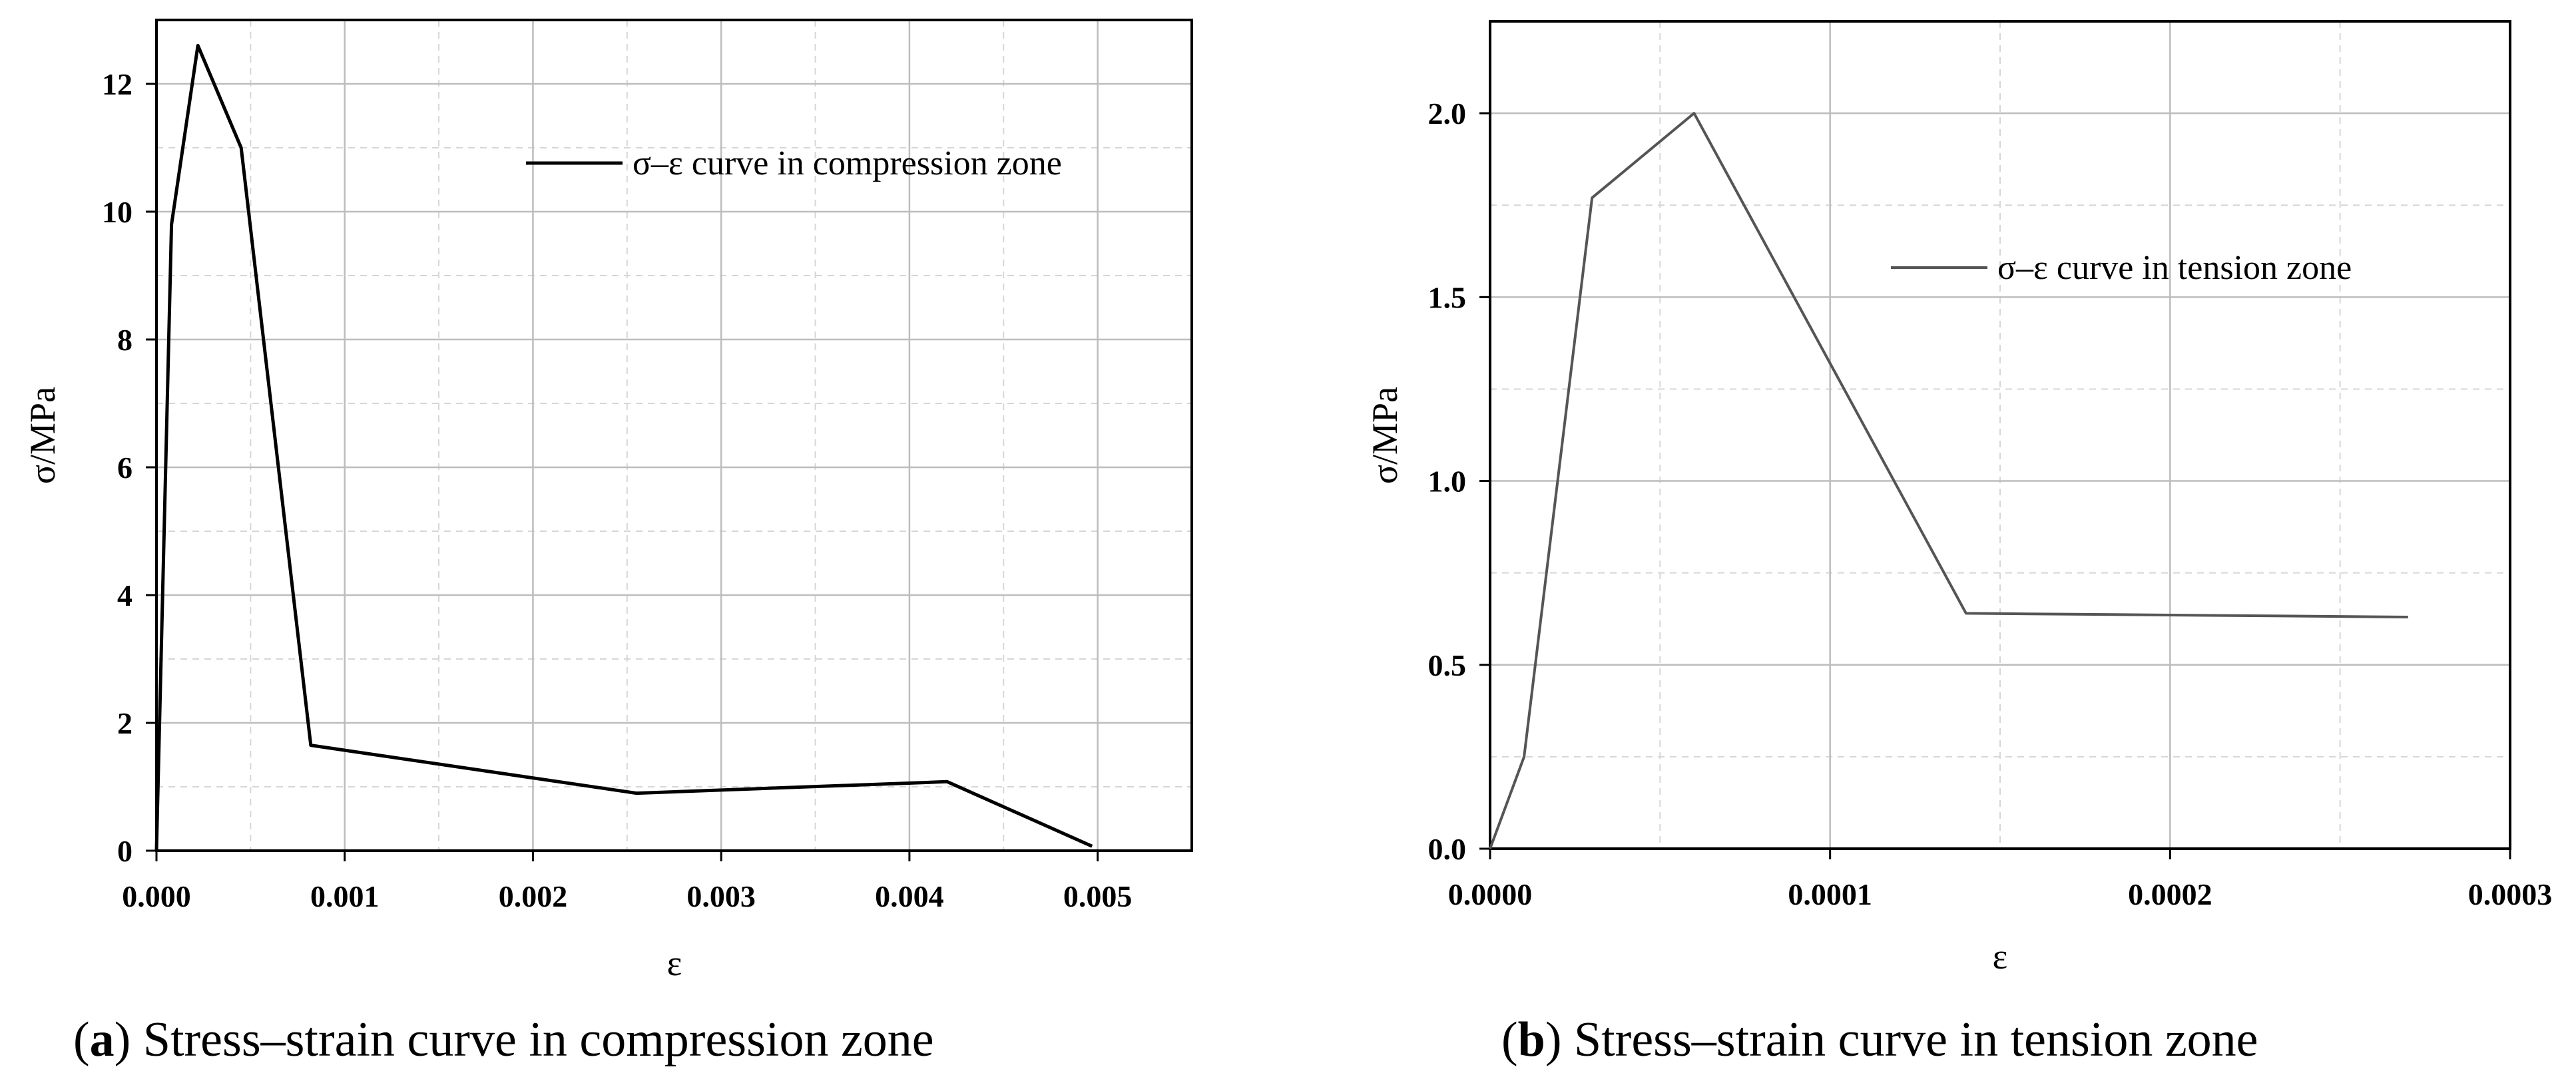  Describe the element at coordinates (1509, 1039) in the screenshot. I see `caption-b-open: (` at that location.